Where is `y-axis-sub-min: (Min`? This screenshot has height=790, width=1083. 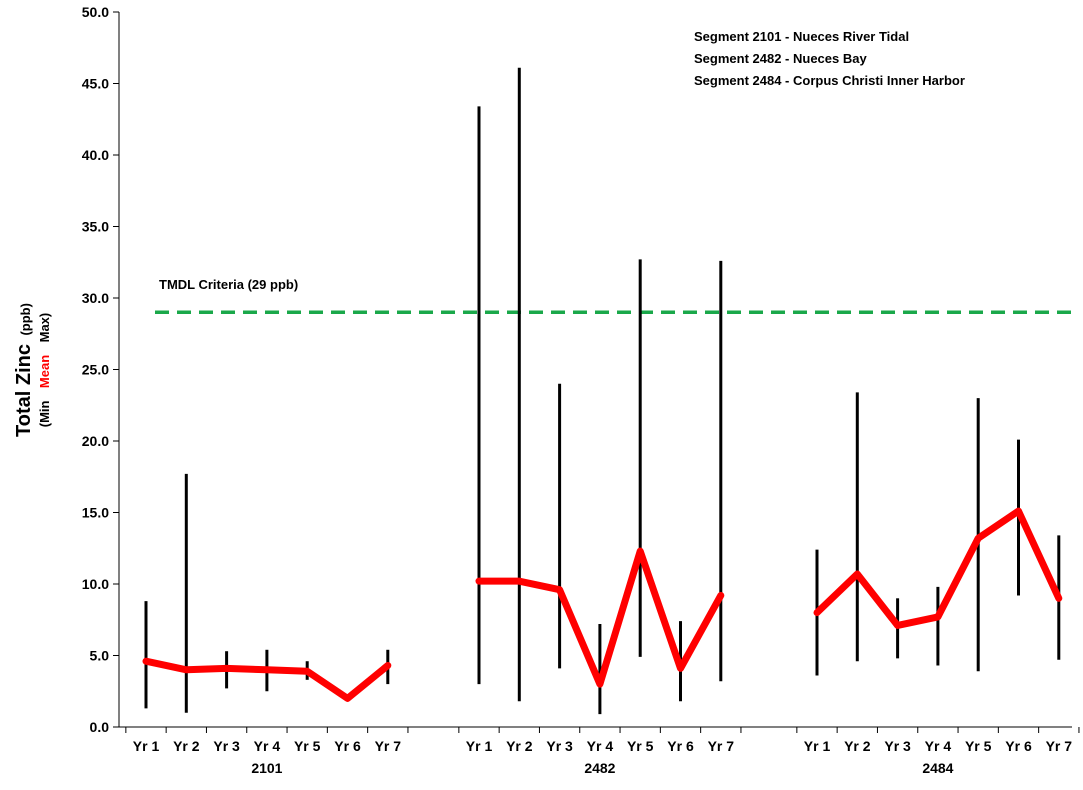 y-axis-sub-min: (Min is located at coordinates (44, 413).